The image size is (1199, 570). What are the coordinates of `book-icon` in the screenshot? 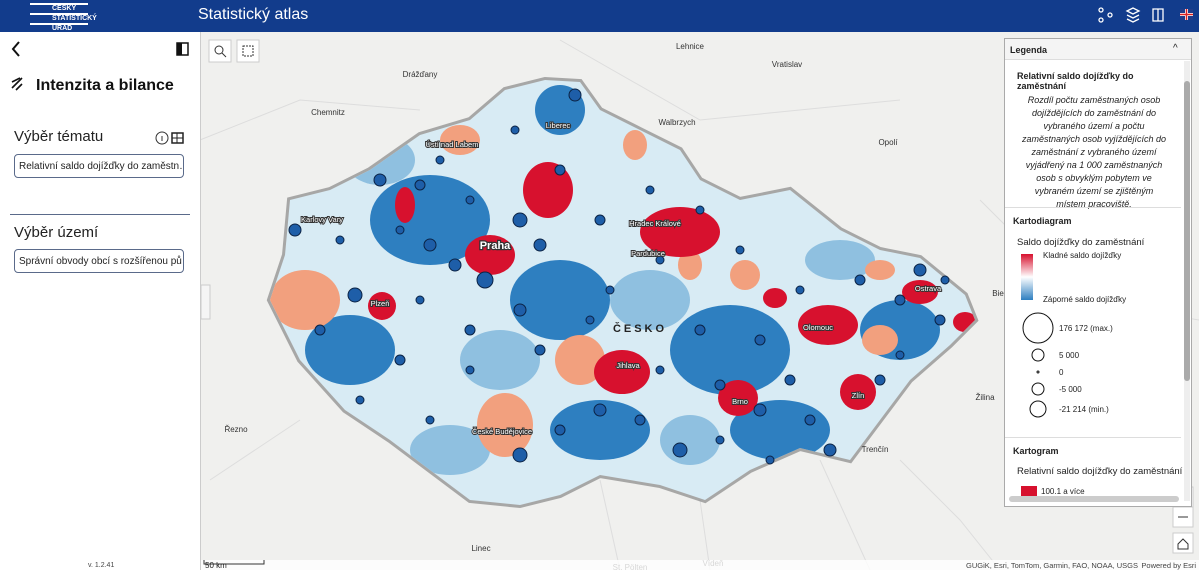 It's located at (1158, 15).